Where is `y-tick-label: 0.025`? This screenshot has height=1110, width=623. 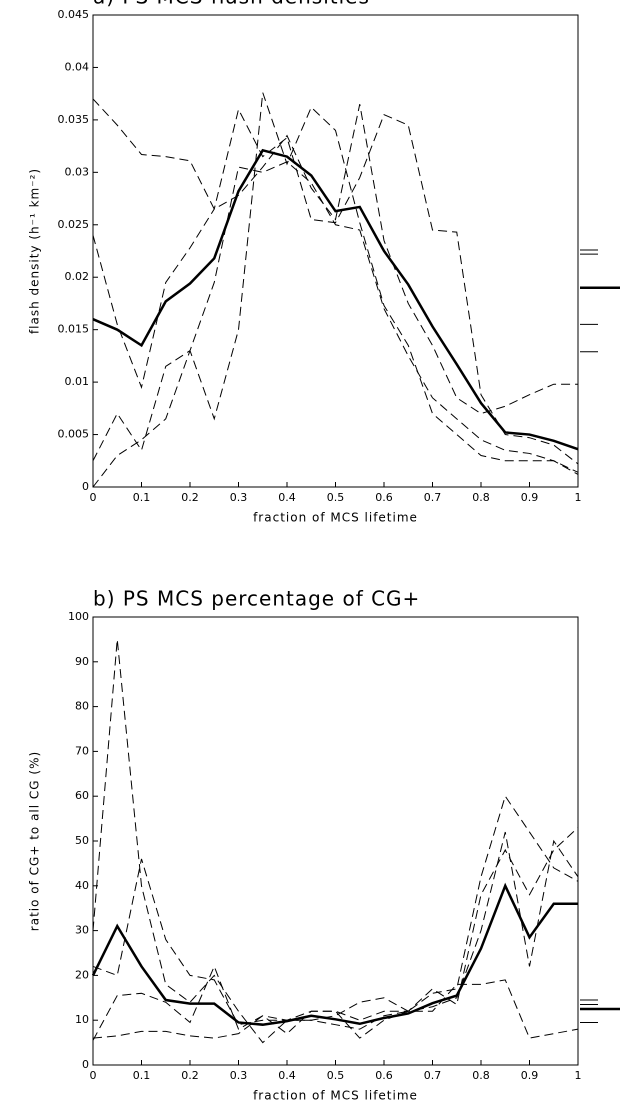
y-tick-label: 0.025 is located at coordinates (74, 224).